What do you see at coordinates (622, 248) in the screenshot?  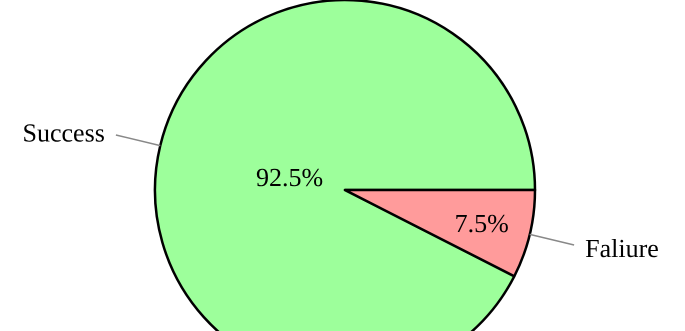 I see `slice-label: Faliure` at bounding box center [622, 248].